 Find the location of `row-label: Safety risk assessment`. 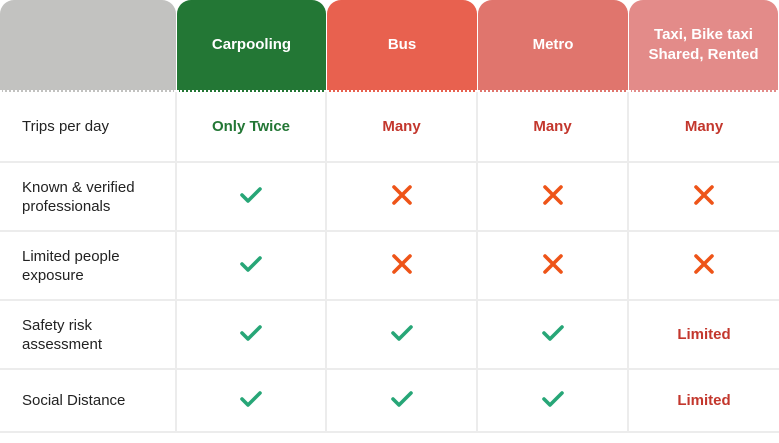

row-label: Safety risk assessment is located at coordinates (88, 335).